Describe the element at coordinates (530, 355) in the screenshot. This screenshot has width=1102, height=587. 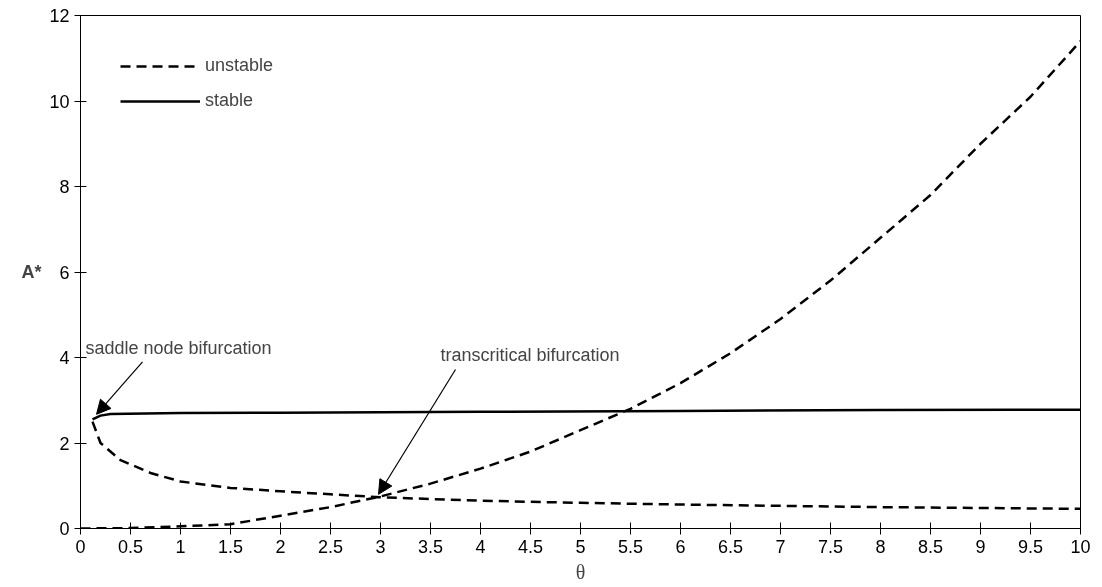
I see `annotation: transcritical bifurcation` at that location.